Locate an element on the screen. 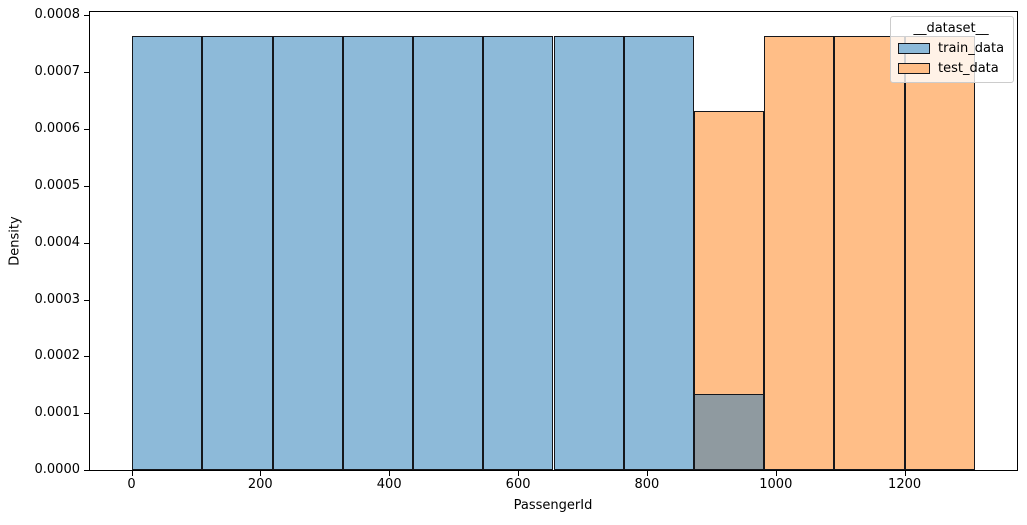  histogram-bar-overlap is located at coordinates (729, 432).